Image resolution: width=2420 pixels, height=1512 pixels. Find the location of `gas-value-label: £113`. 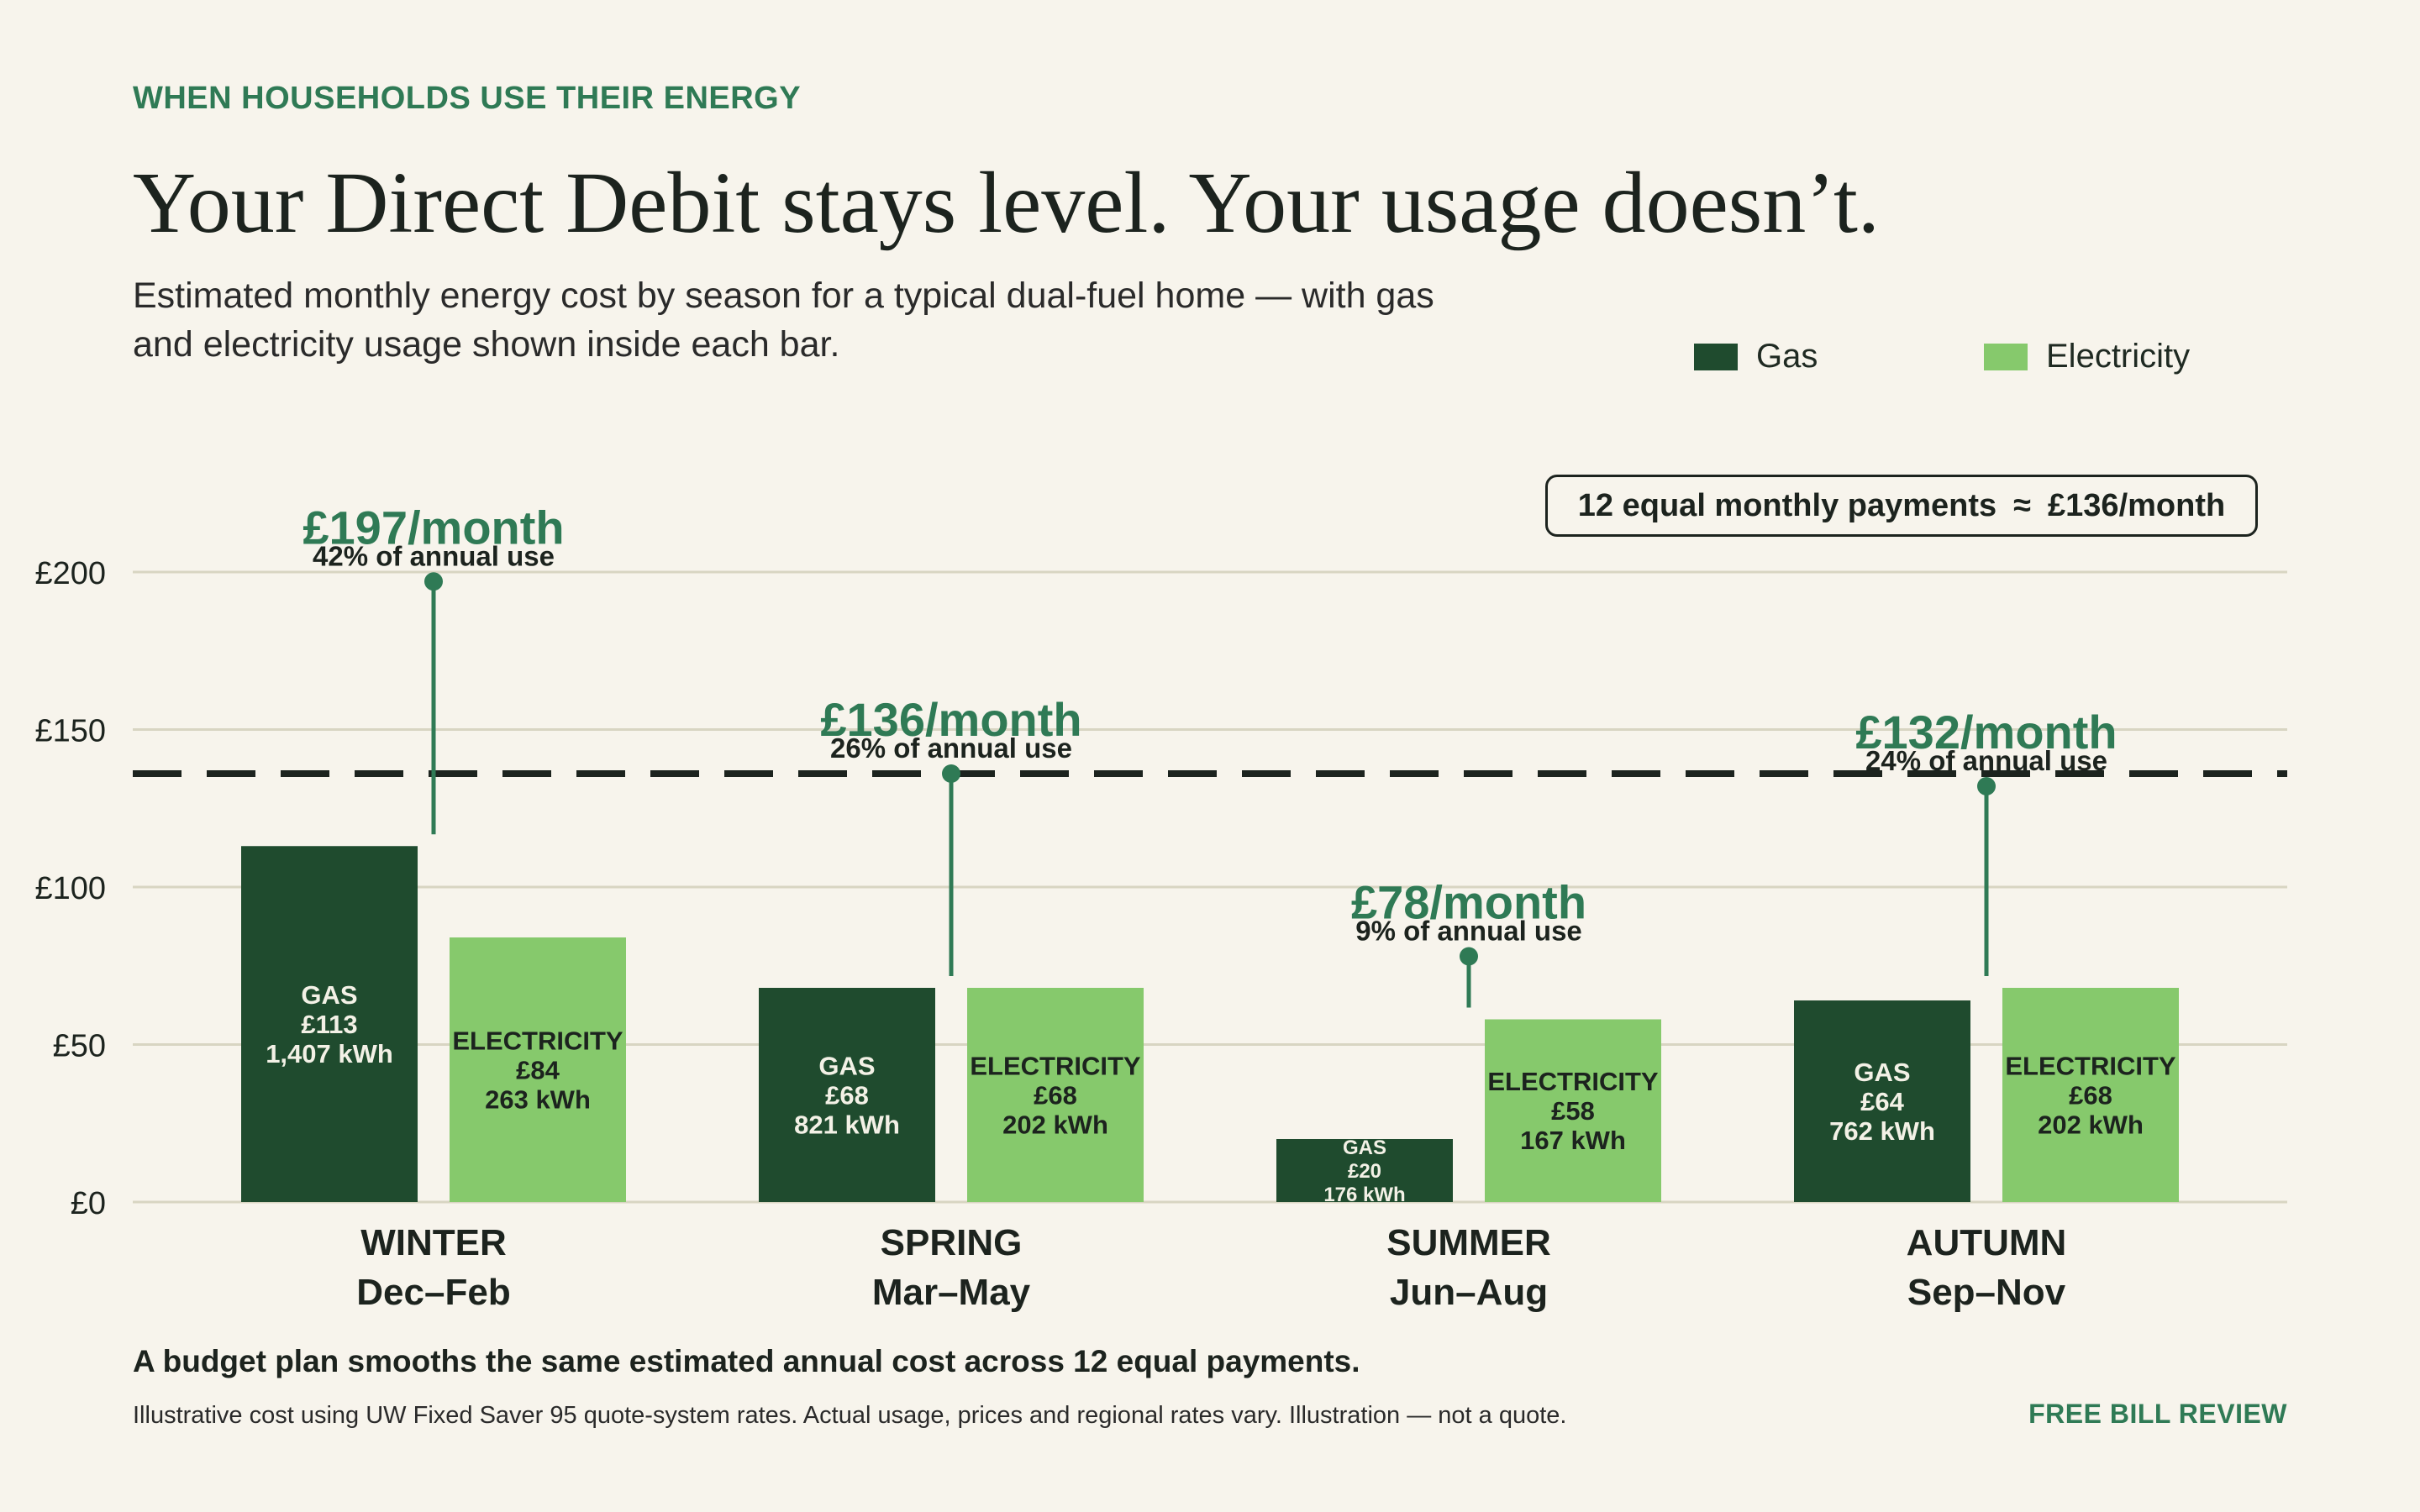

gas-value-label: £113 is located at coordinates (329, 1024).